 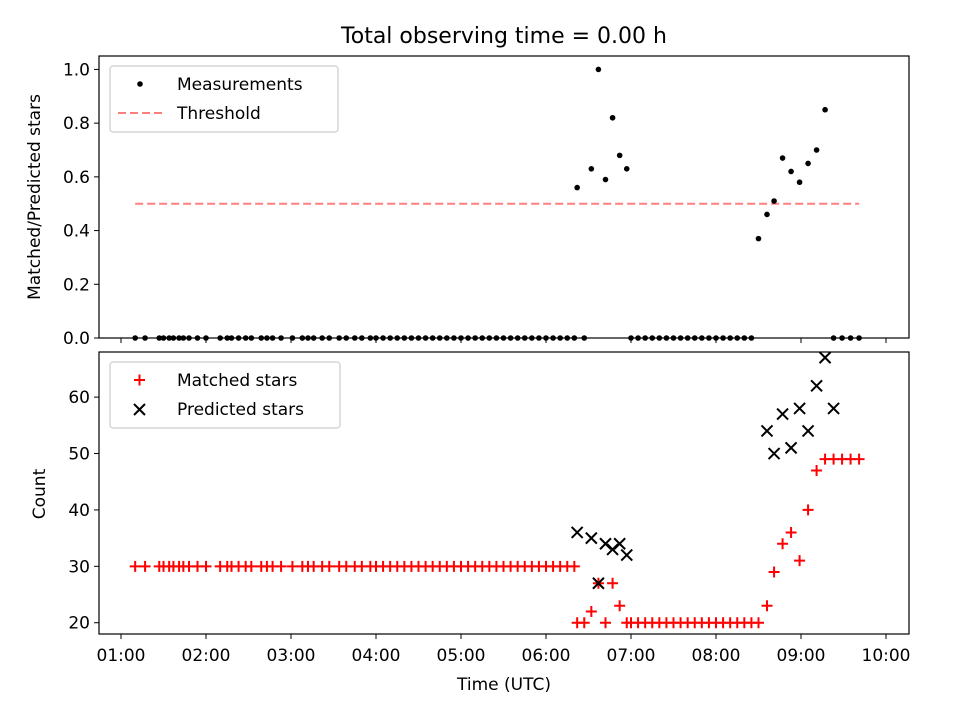 I want to click on x-tick-label: 10:00, so click(x=886, y=656).